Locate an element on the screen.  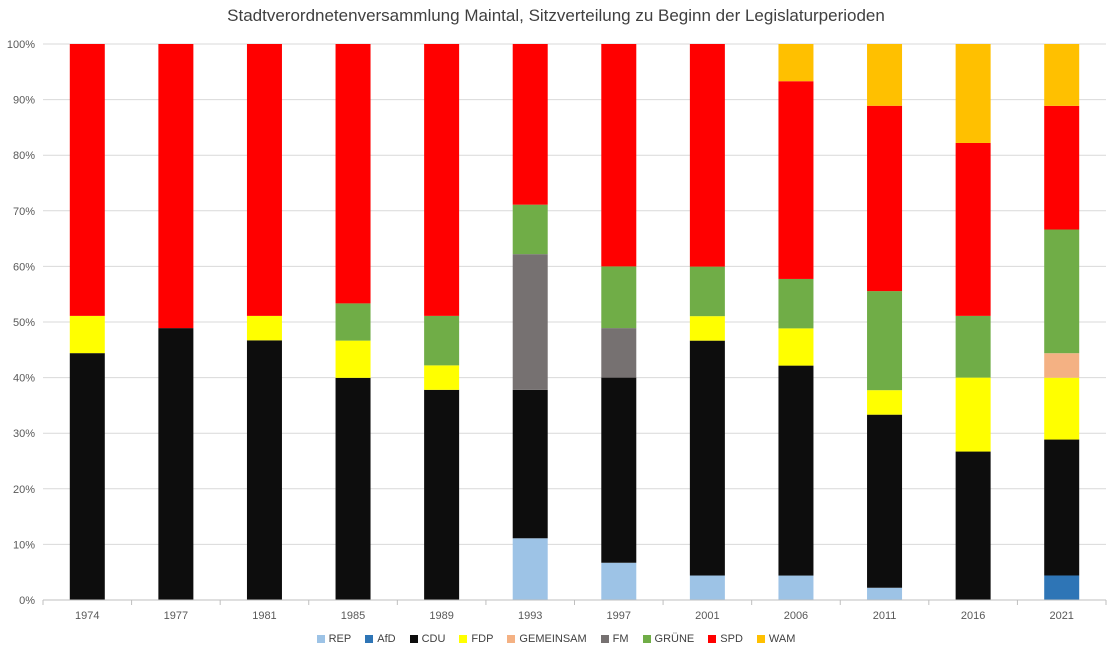
legend-label: CDU is located at coordinates (433, 639).